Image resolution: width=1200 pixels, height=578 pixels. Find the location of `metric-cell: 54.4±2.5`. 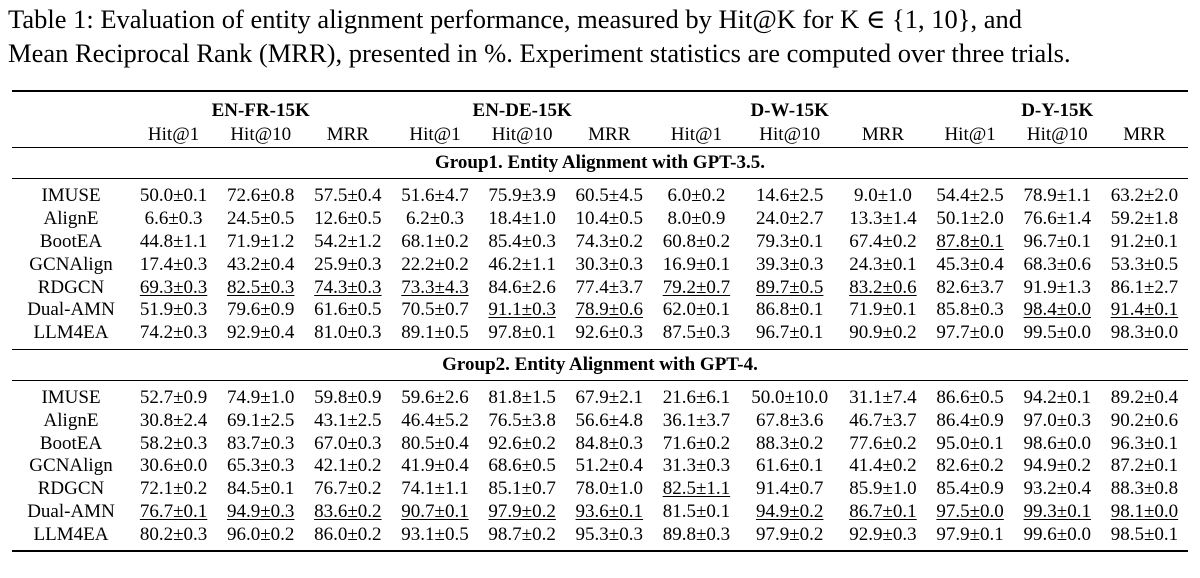

metric-cell: 54.4±2.5 is located at coordinates (970, 193).